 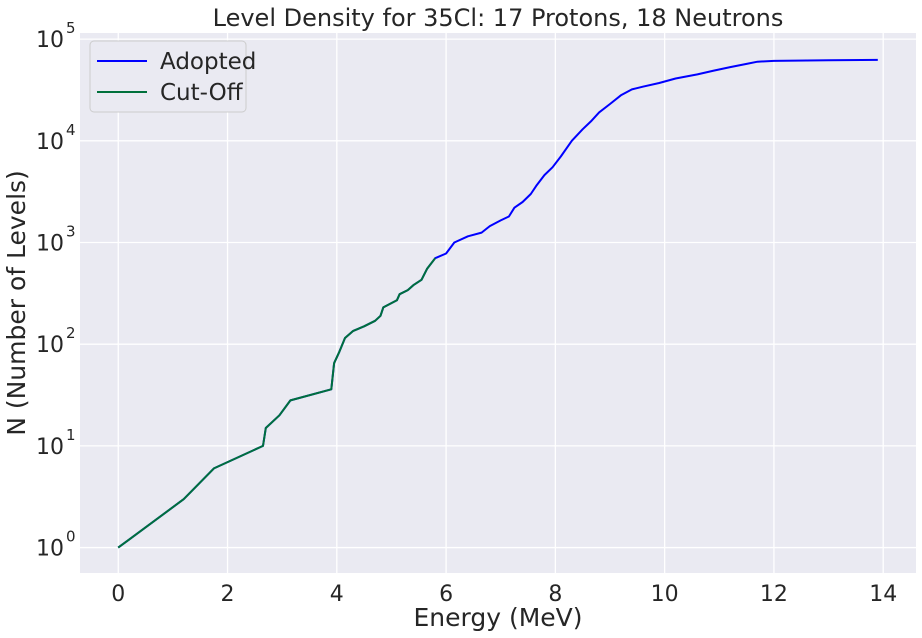 I want to click on y-tick-exponent: 3, so click(x=71, y=231).